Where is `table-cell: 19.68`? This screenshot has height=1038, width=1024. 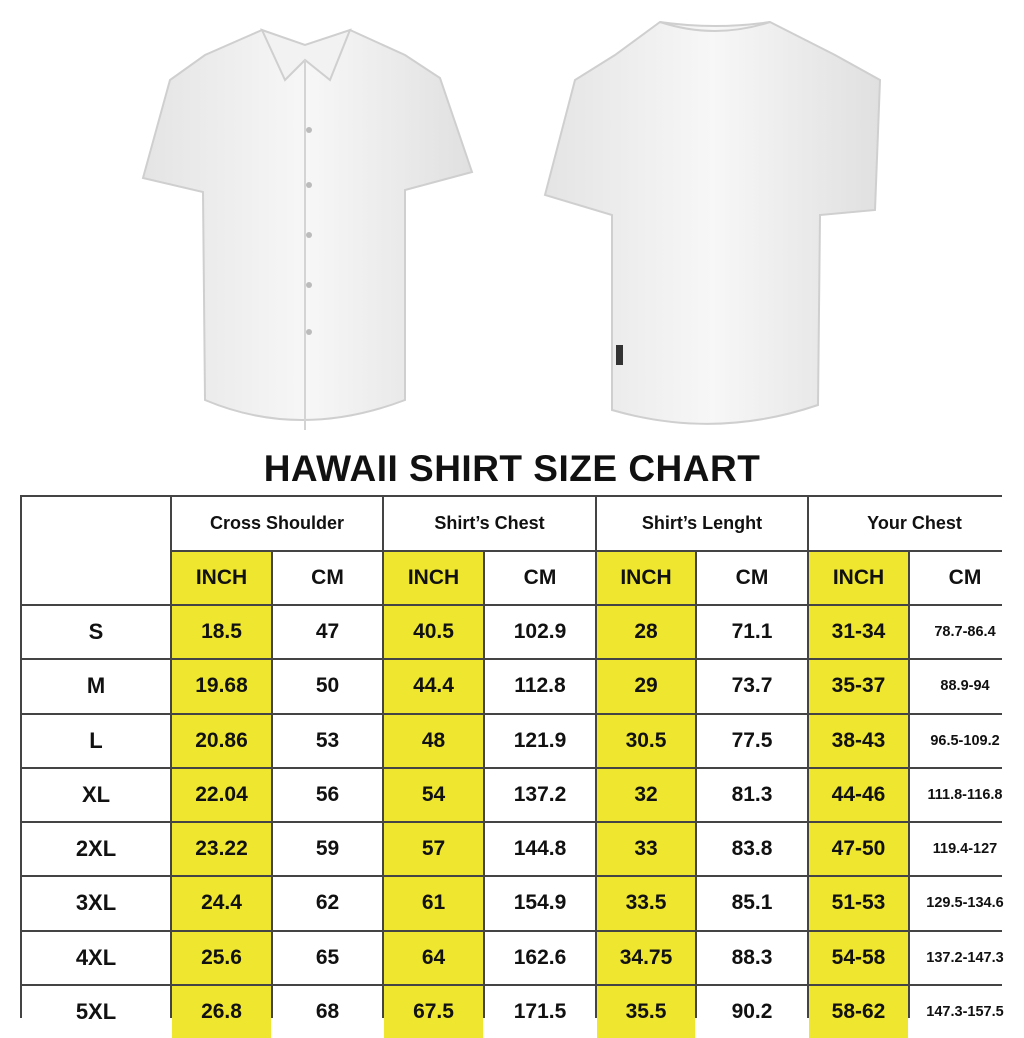 table-cell: 19.68 is located at coordinates (221, 686).